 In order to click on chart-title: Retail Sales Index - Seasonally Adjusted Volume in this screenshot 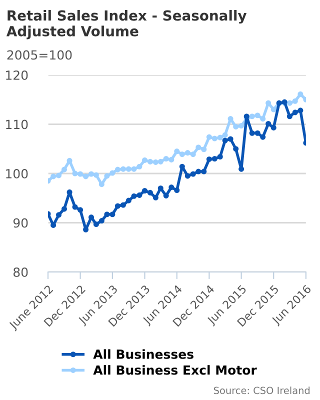, I will do `click(126, 25)`.